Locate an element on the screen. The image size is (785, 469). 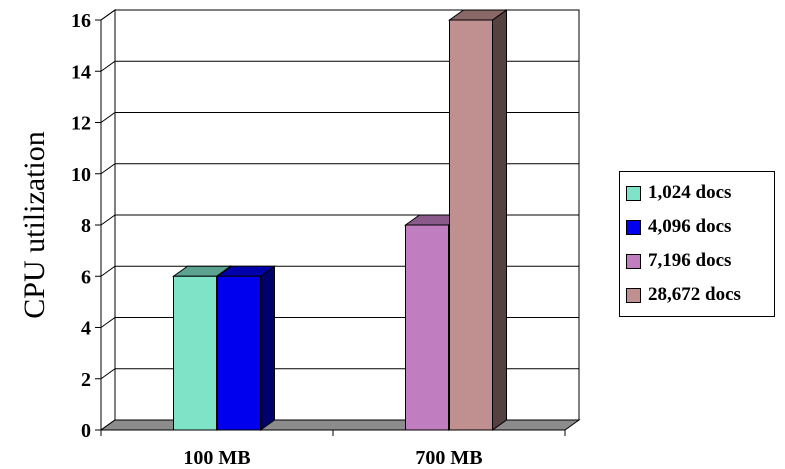
y-tick-label: 6 is located at coordinates (86, 277).